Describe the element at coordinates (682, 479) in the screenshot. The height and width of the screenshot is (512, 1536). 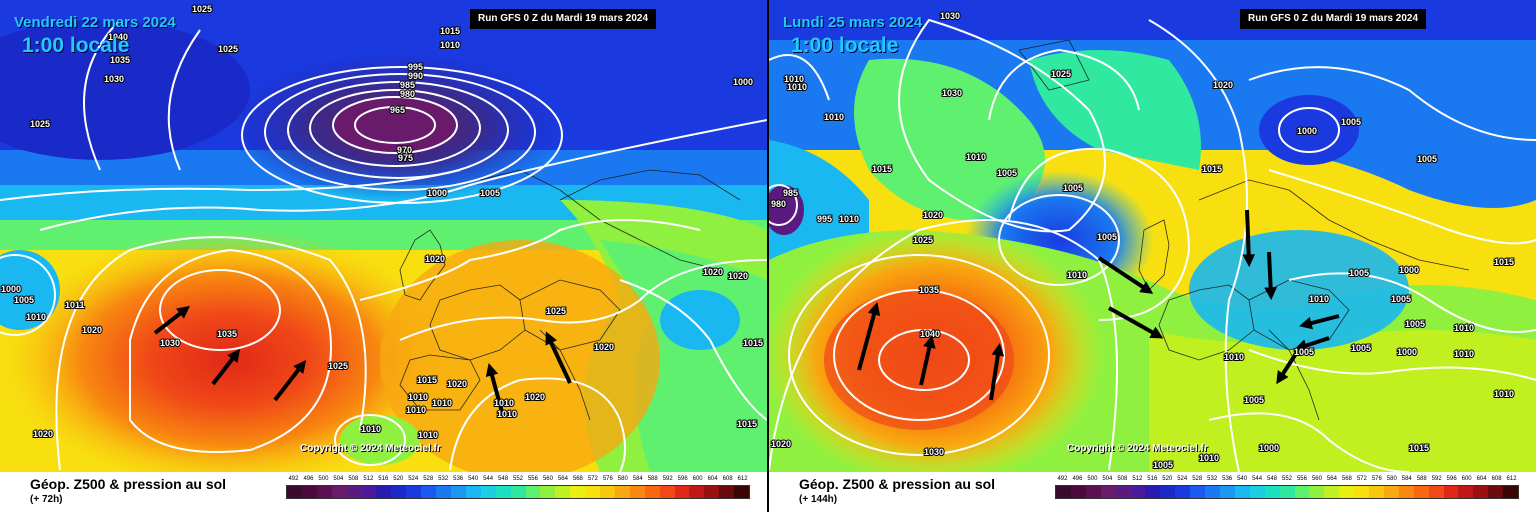
I see `legend-value: 596` at that location.